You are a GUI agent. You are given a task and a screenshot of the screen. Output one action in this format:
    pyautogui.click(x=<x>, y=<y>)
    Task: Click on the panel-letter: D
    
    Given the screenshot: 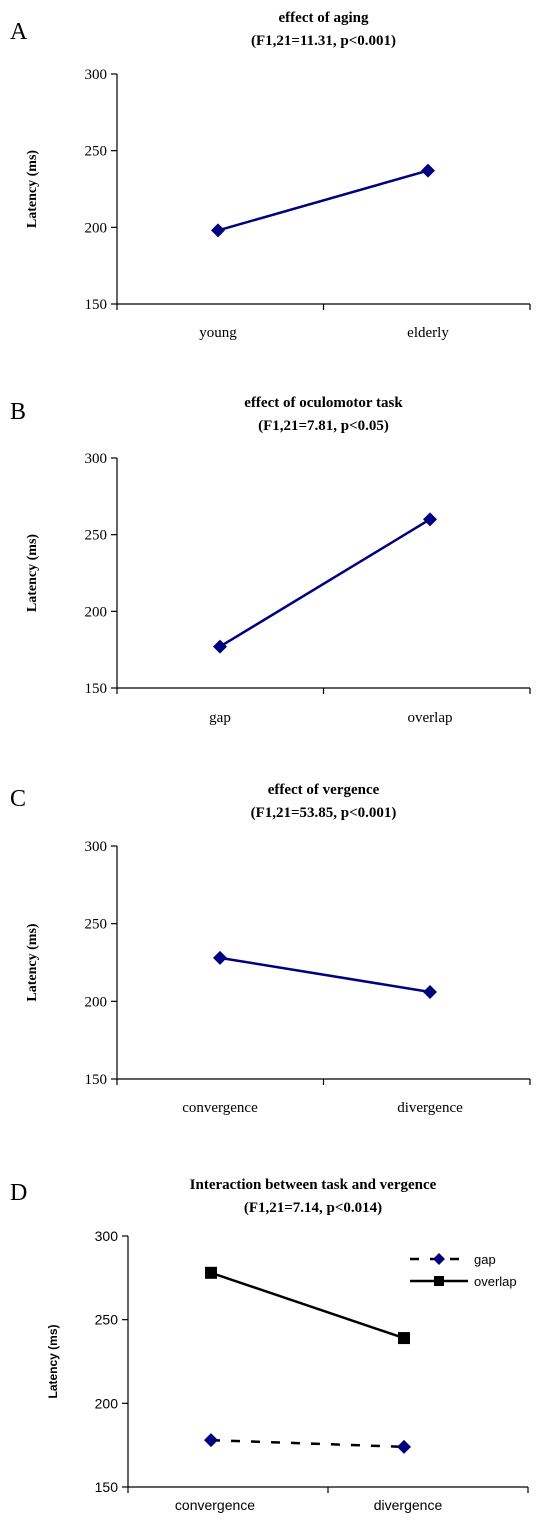 What is the action you would take?
    pyautogui.click(x=18, y=1193)
    